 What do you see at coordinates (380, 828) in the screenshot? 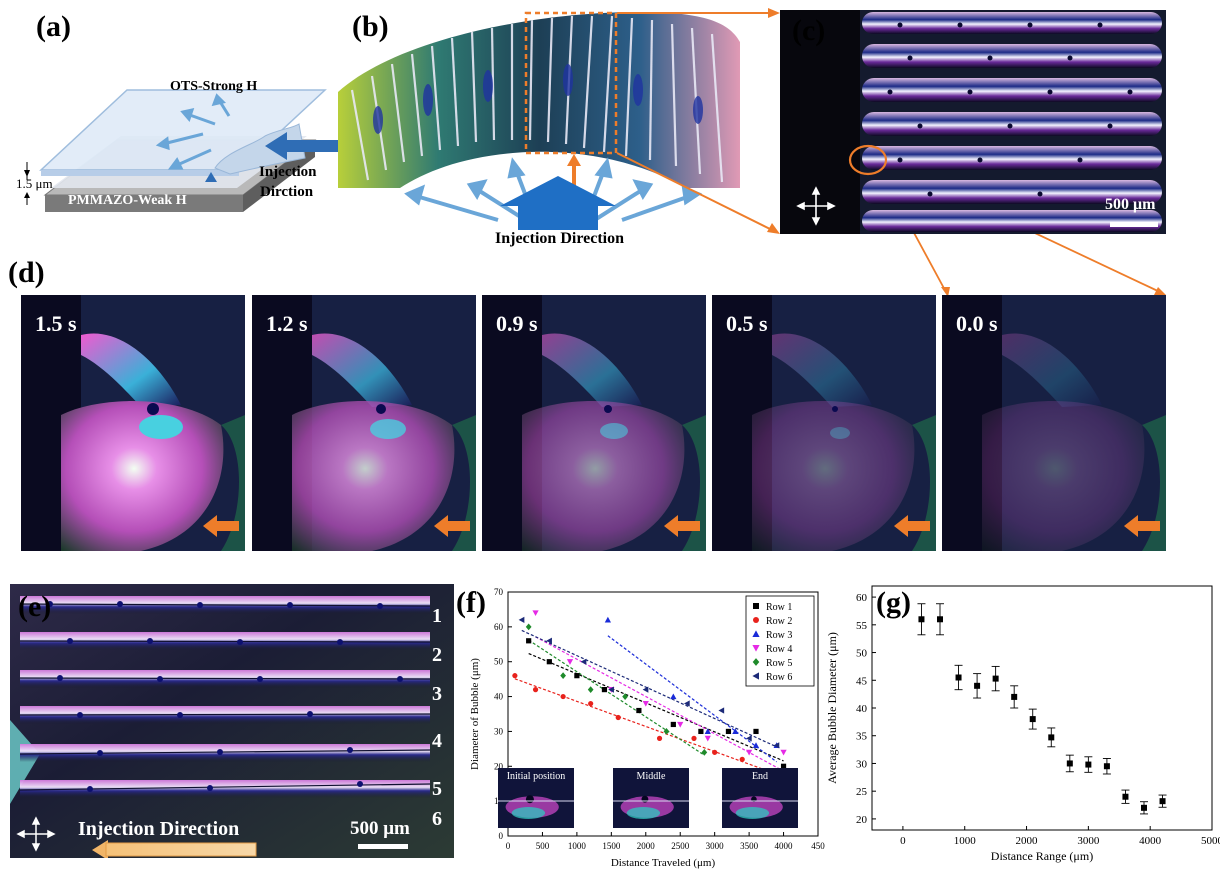
I see `e-scale-bar-label: 500 μm` at bounding box center [380, 828].